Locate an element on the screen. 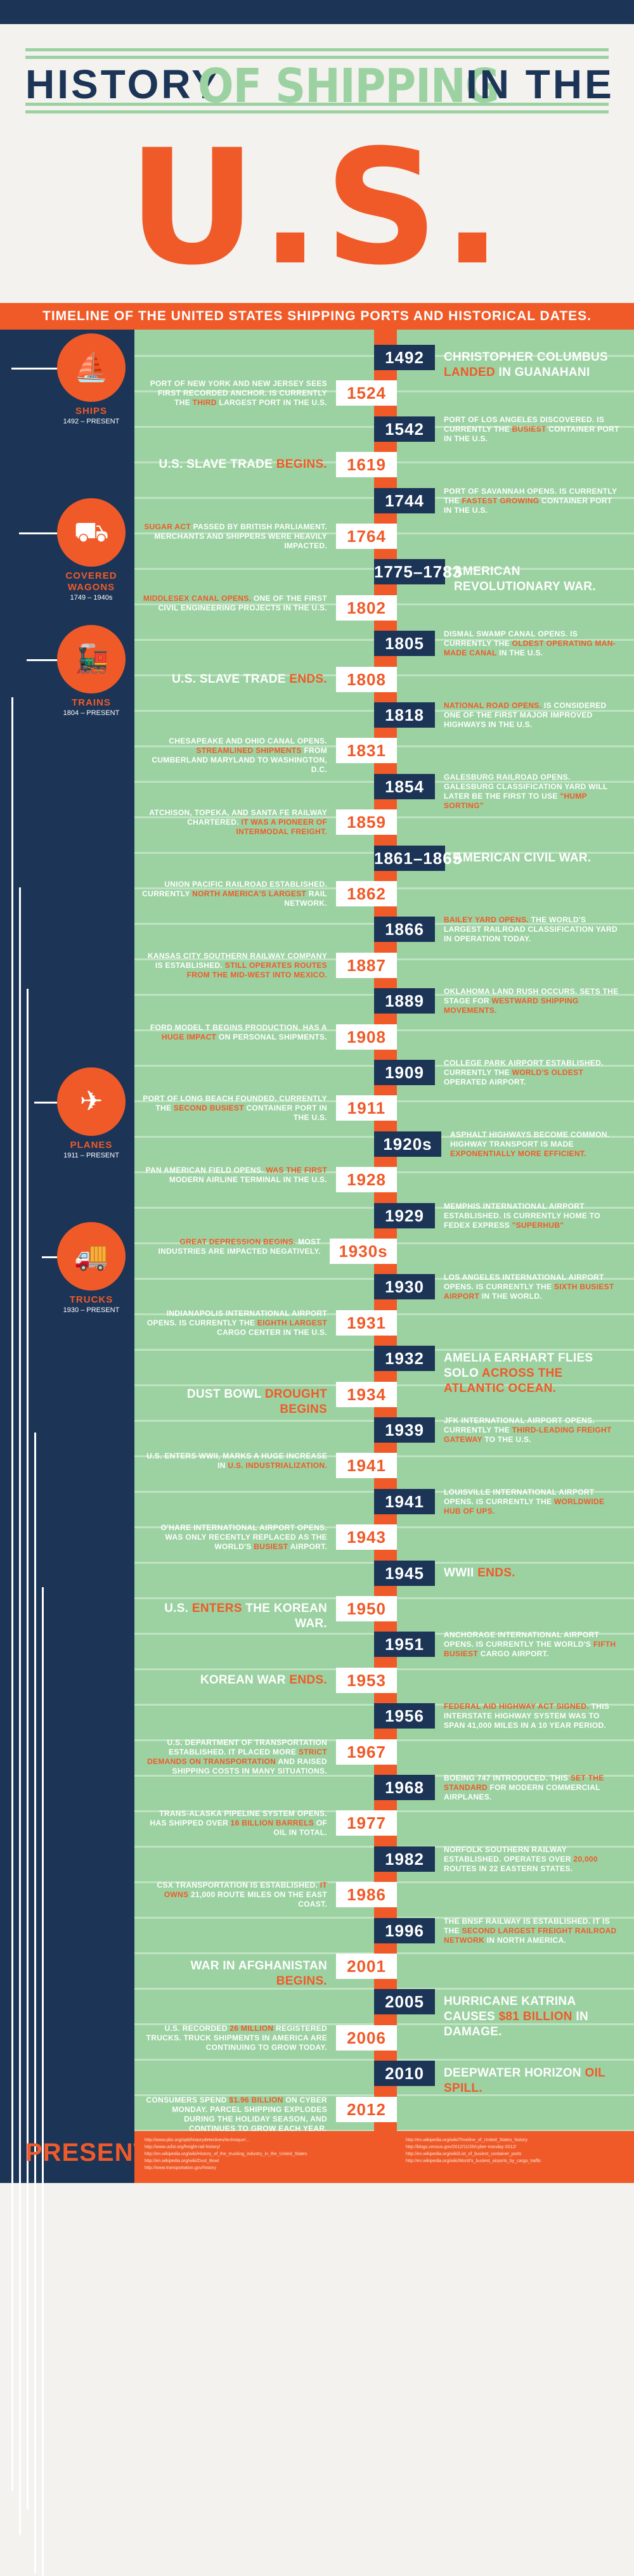  year-label: 1943 is located at coordinates (366, 1537).